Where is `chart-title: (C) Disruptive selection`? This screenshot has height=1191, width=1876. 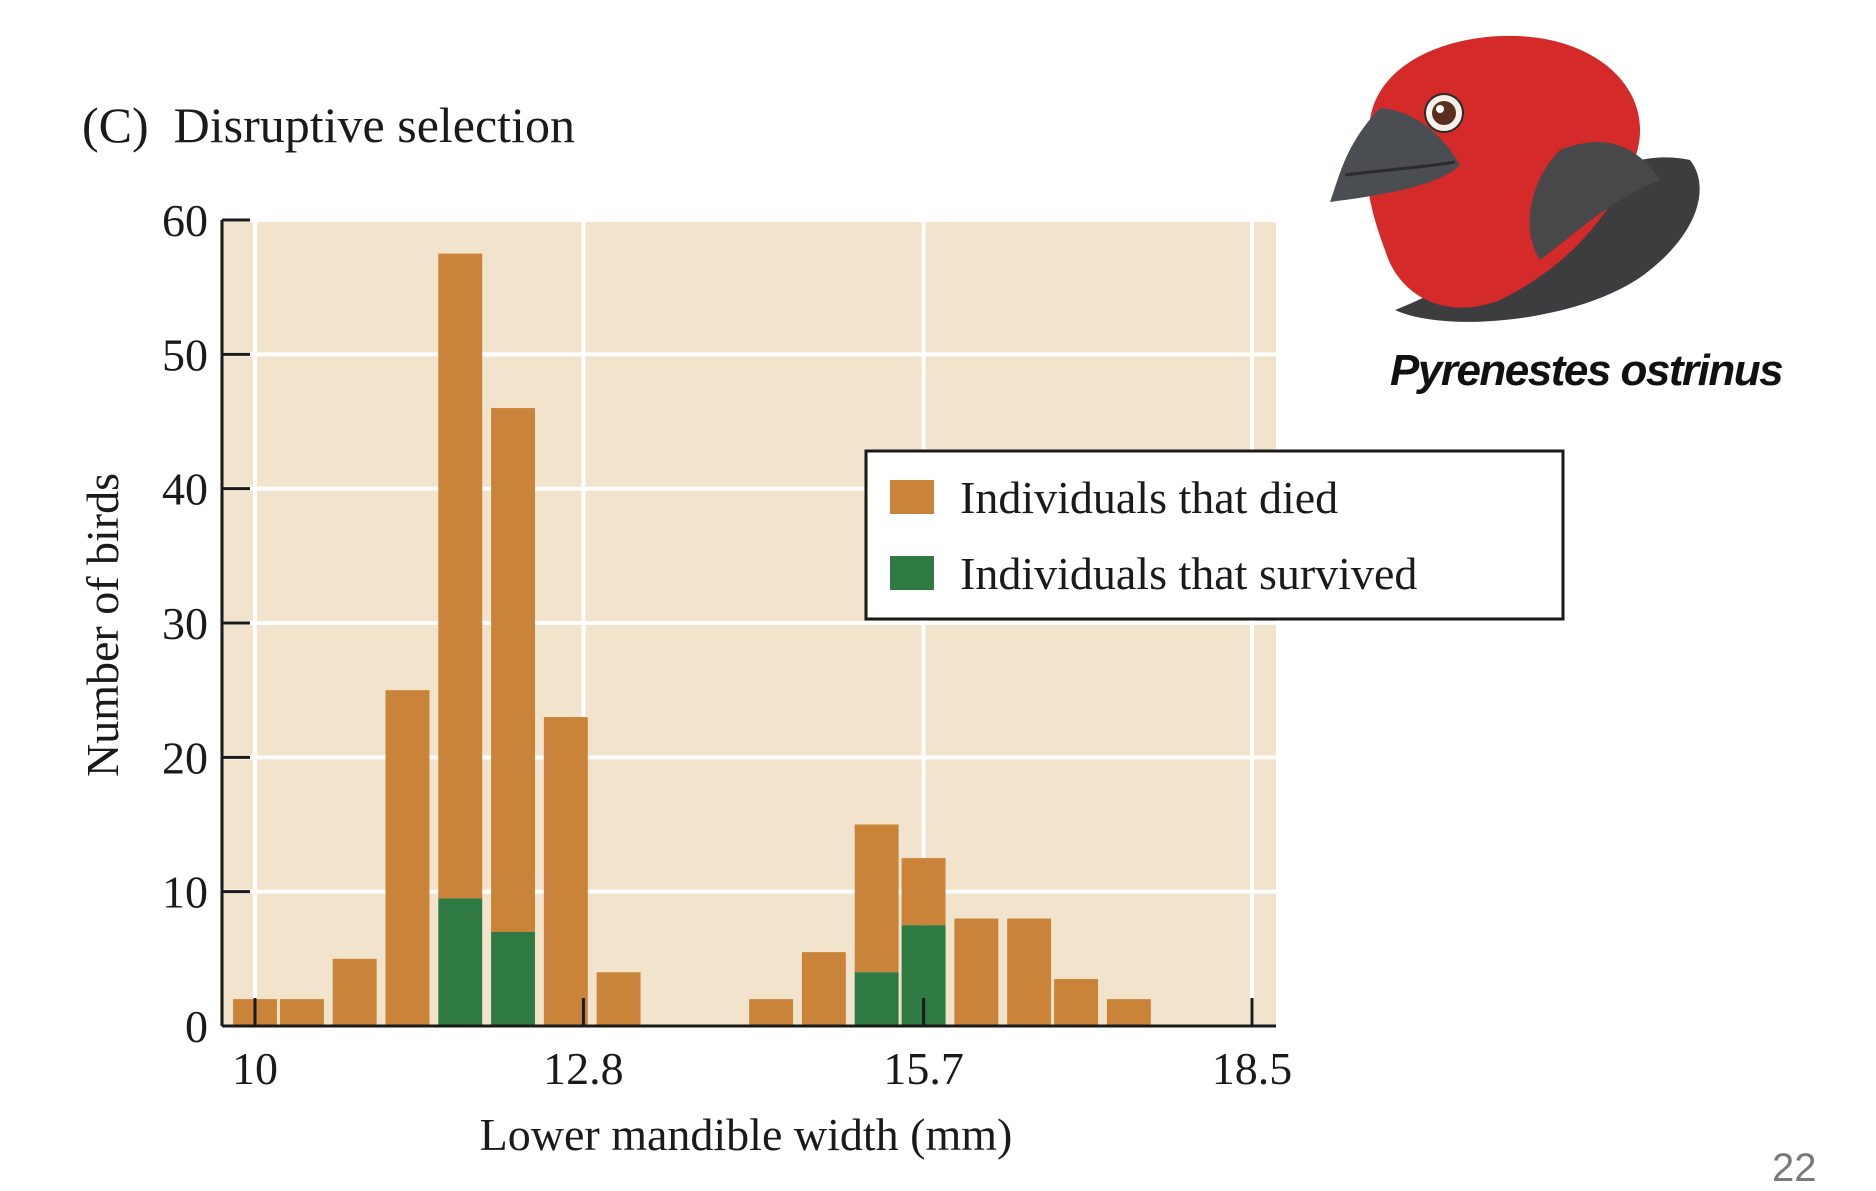 chart-title: (C) Disruptive selection is located at coordinates (328, 125).